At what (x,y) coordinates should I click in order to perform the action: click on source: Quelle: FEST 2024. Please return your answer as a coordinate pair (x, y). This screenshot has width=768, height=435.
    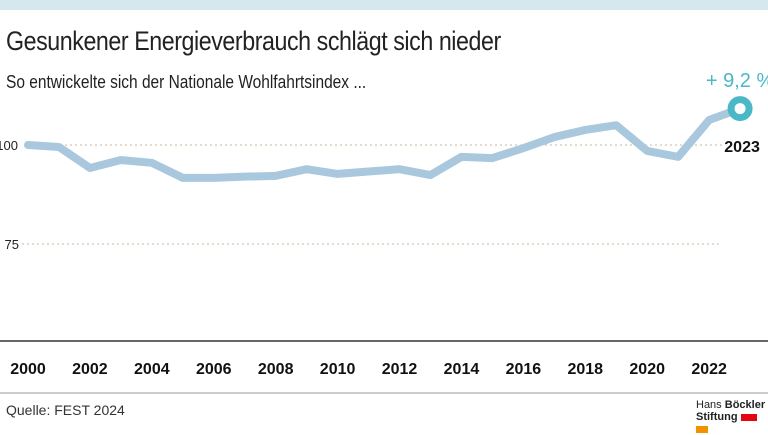
    Looking at the image, I should click on (65, 410).